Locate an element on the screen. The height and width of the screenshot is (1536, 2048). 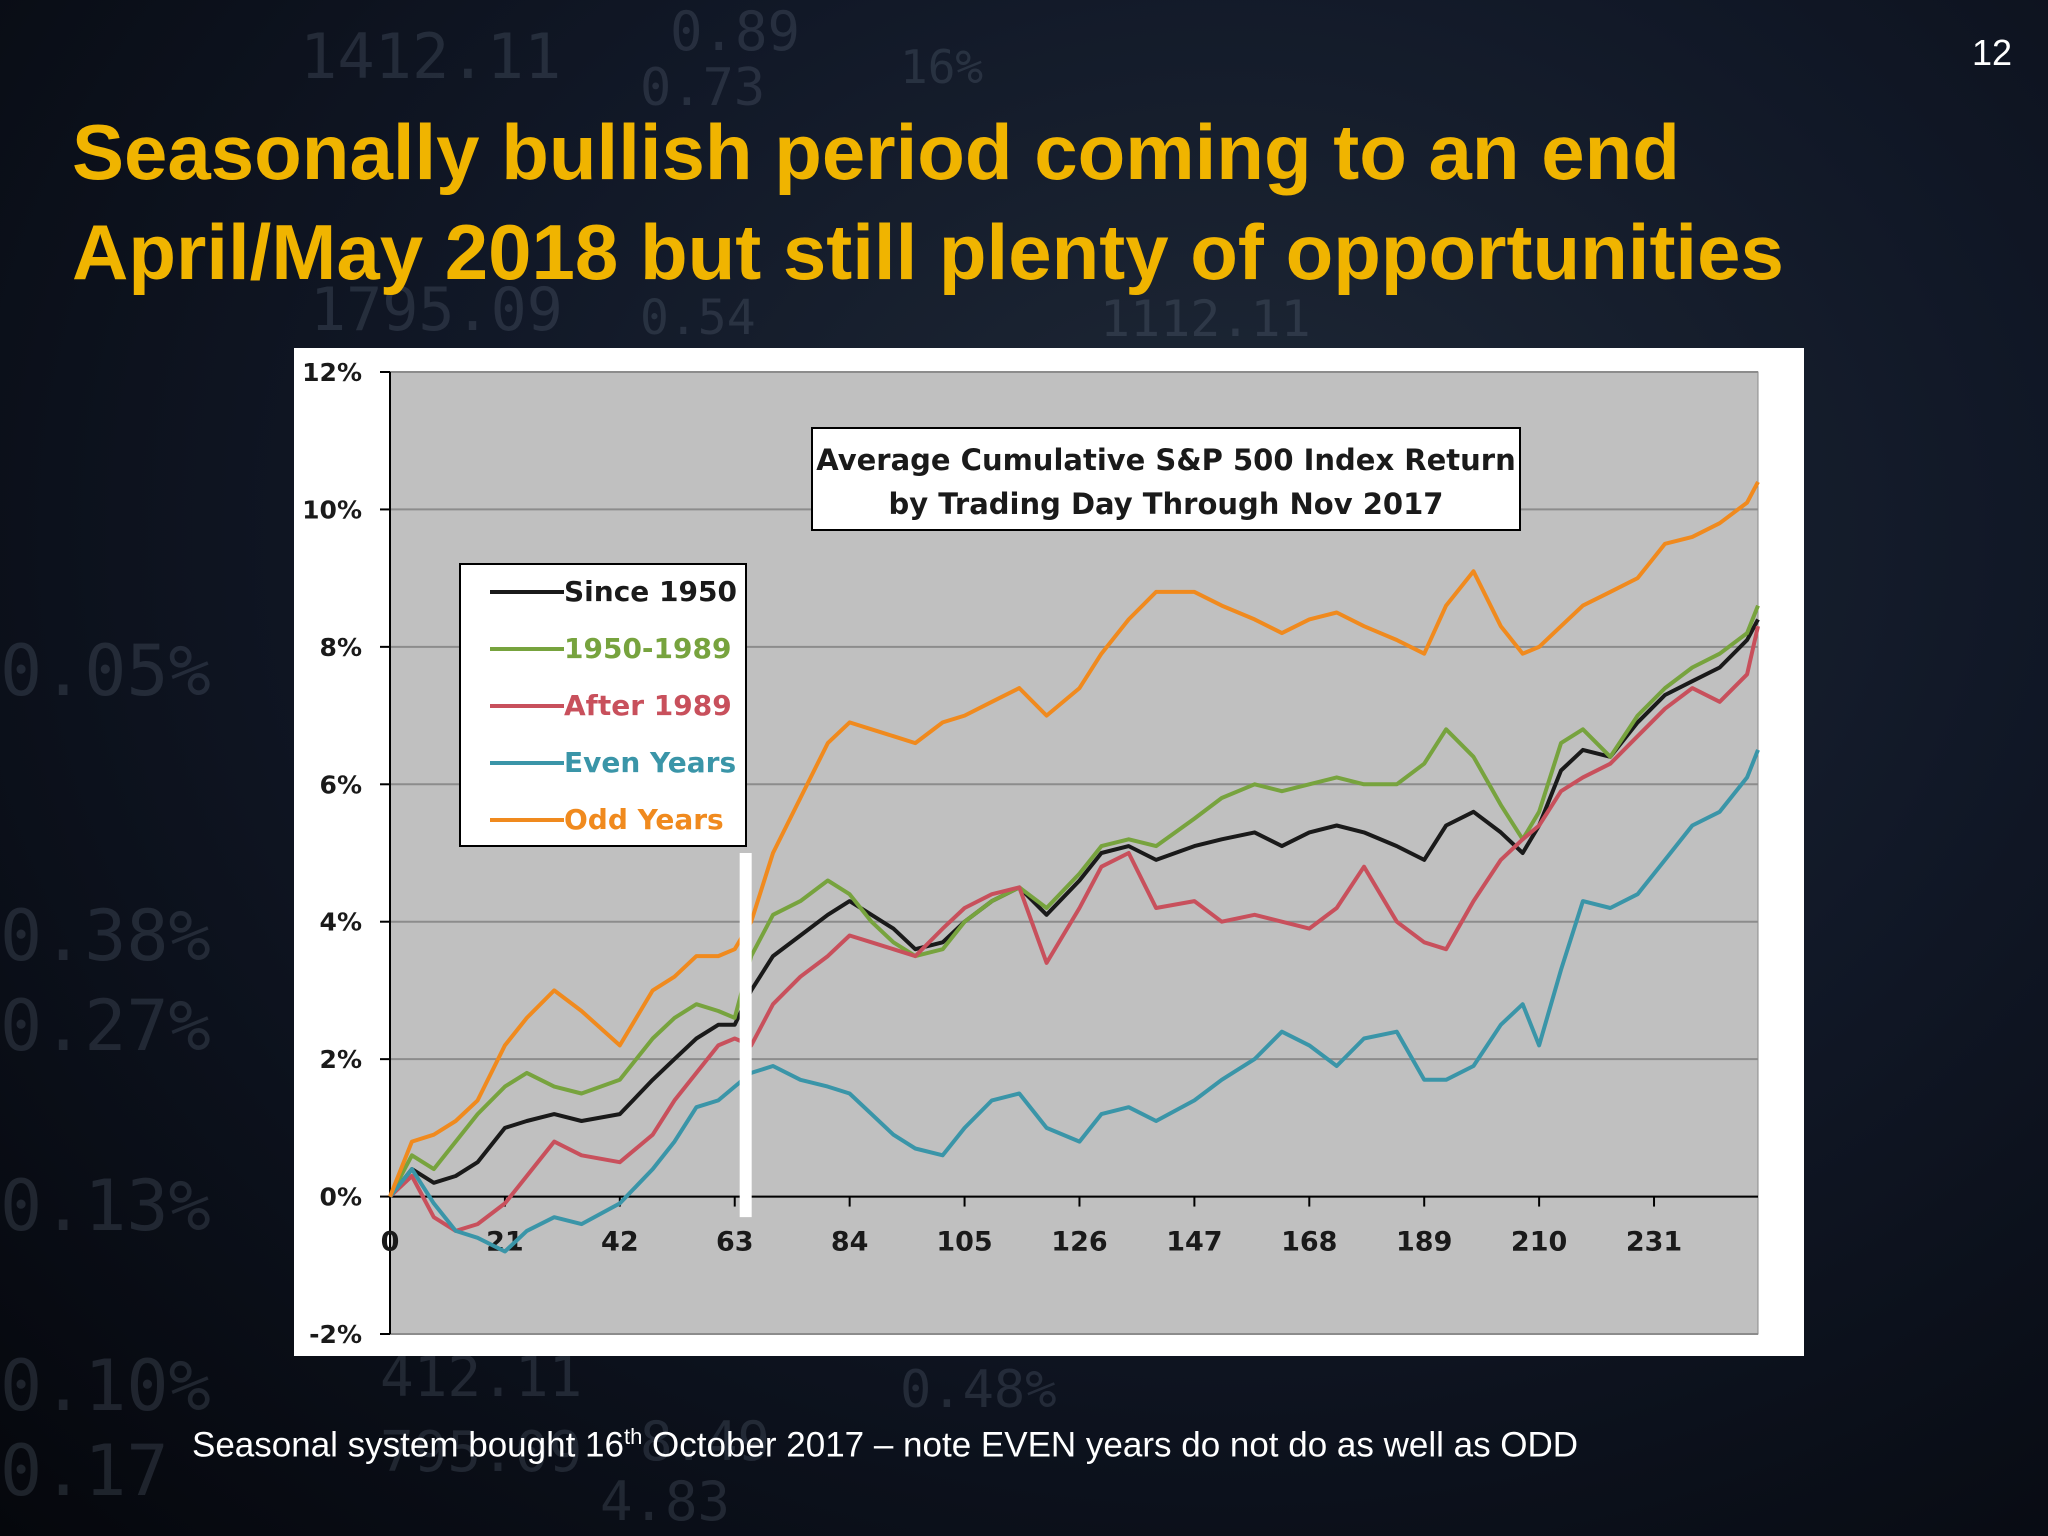
caption-ordinal-suffix: th is located at coordinates (633, 1436).